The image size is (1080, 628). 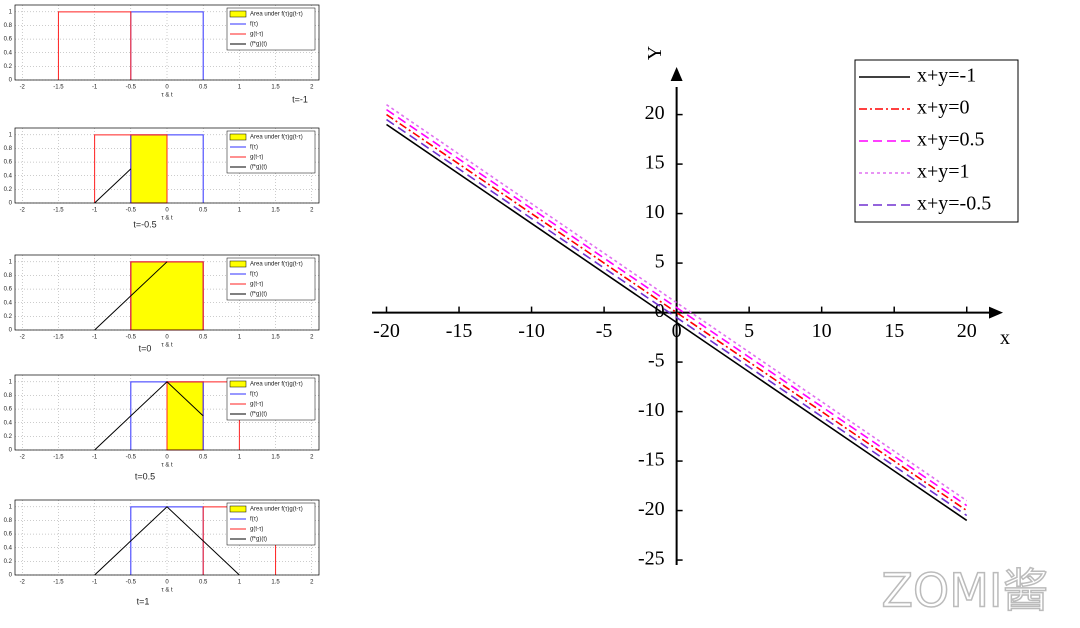 What do you see at coordinates (651, 559) in the screenshot?
I see `y-tick-label: -25` at bounding box center [651, 559].